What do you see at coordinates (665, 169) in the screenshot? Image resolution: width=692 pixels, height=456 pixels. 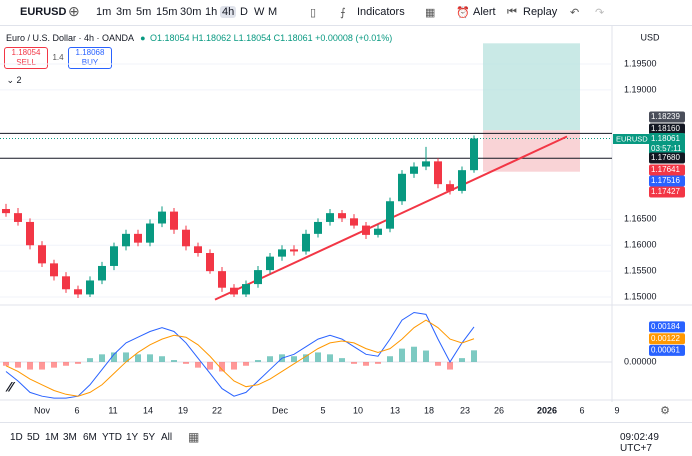 I see `price-tag-text: 1.17641` at bounding box center [665, 169].